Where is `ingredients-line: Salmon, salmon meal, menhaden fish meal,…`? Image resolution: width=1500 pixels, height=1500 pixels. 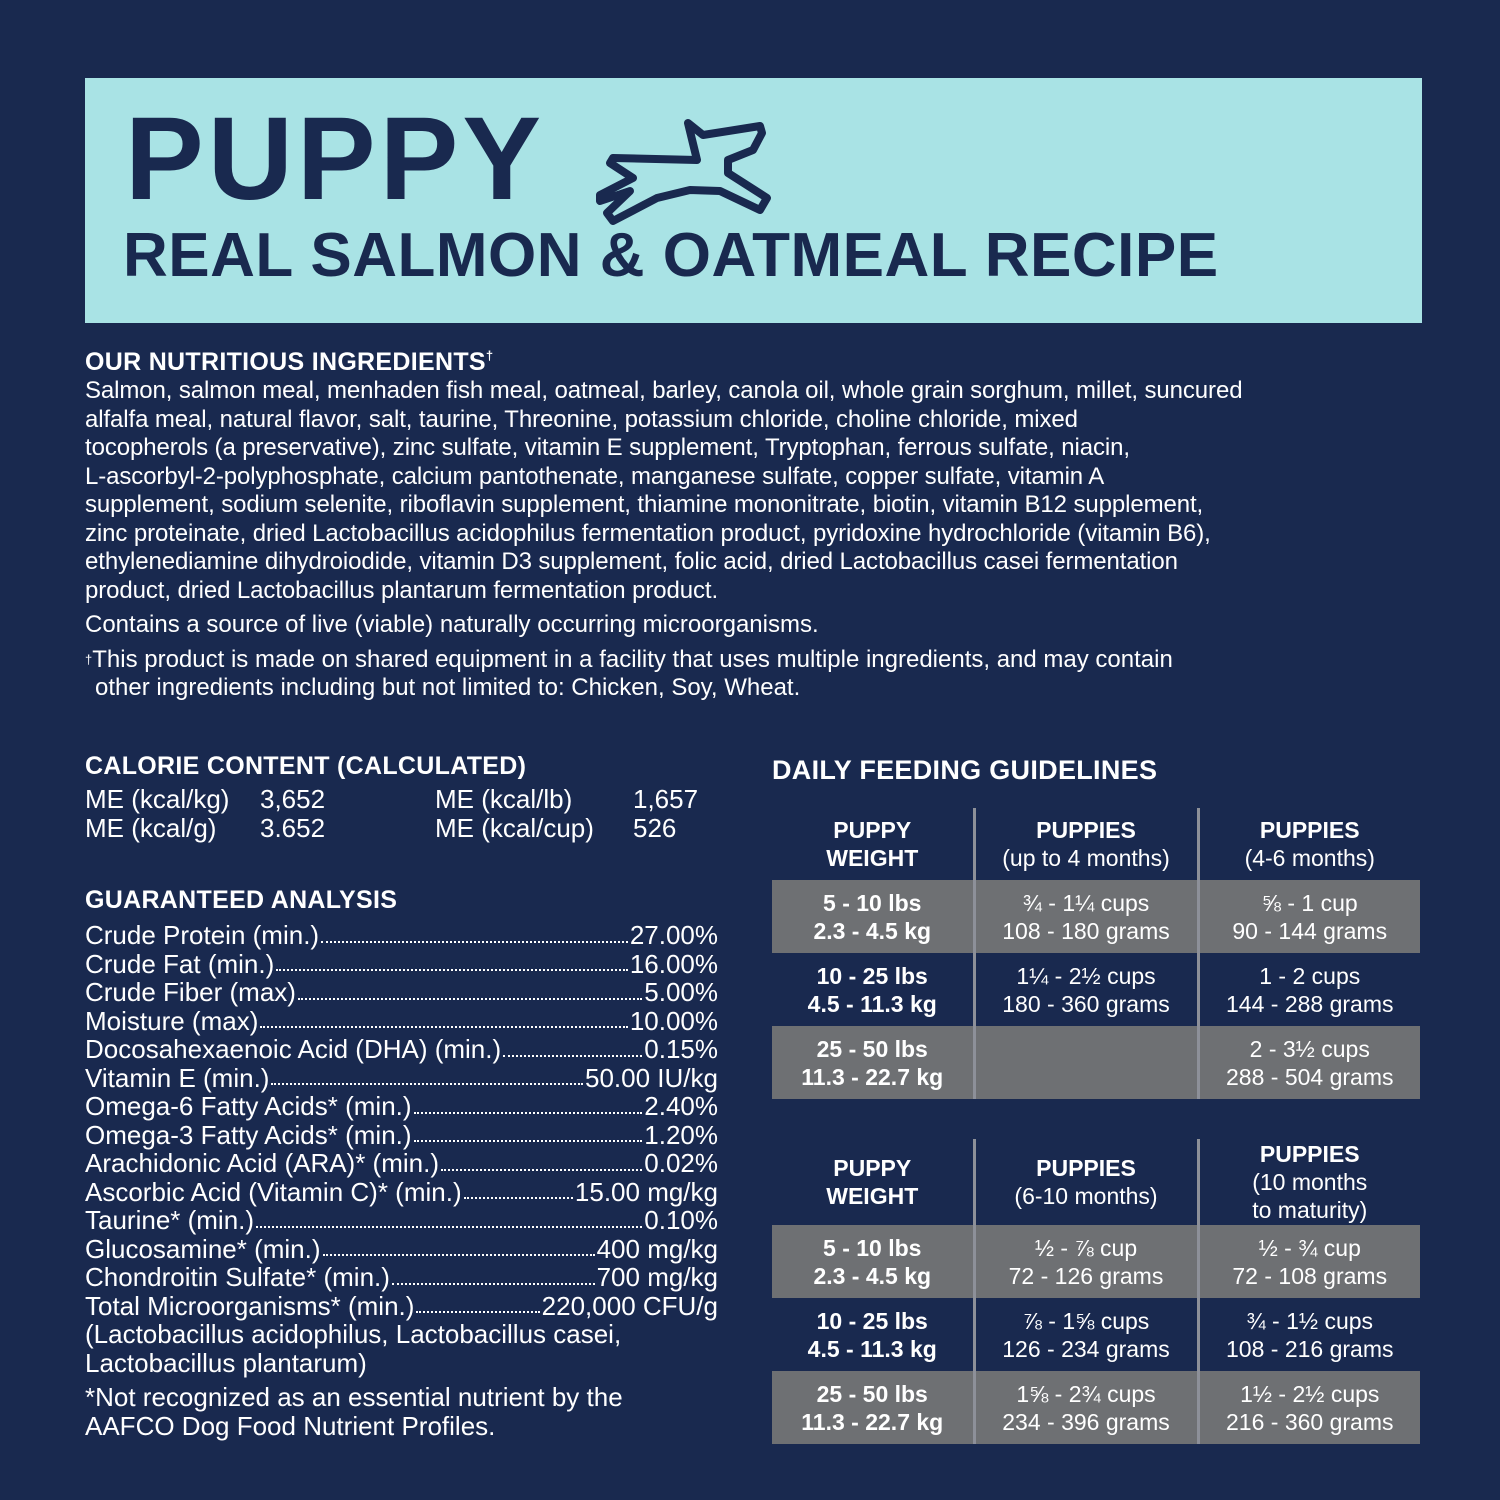
ingredients-line: Salmon, salmon meal, menhaden fish meal,… is located at coordinates (664, 390).